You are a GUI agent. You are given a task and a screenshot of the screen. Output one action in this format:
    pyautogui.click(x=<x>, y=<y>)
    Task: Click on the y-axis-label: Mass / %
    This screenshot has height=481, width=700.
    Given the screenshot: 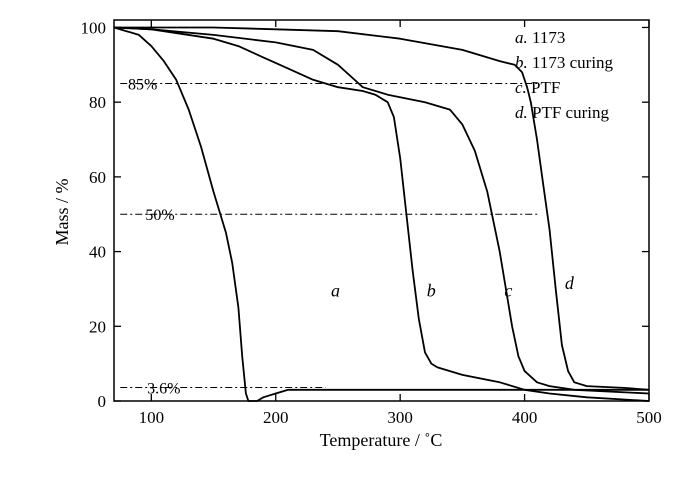 What is the action you would take?
    pyautogui.click(x=62, y=211)
    